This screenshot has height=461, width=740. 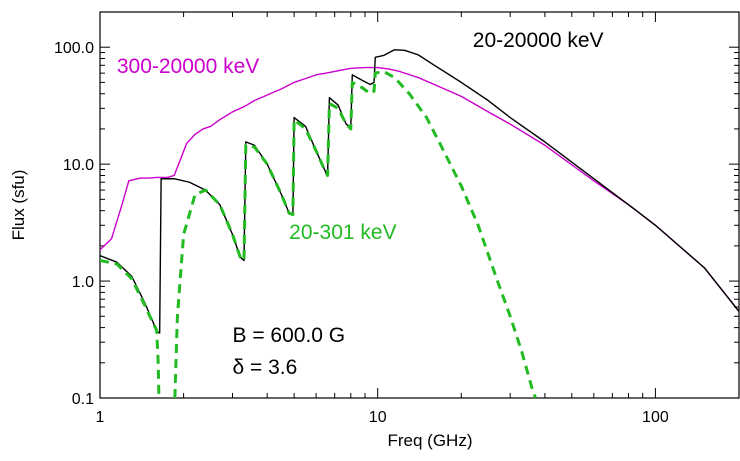 I want to click on annotation-label: 20-20000 keV, so click(x=538, y=40).